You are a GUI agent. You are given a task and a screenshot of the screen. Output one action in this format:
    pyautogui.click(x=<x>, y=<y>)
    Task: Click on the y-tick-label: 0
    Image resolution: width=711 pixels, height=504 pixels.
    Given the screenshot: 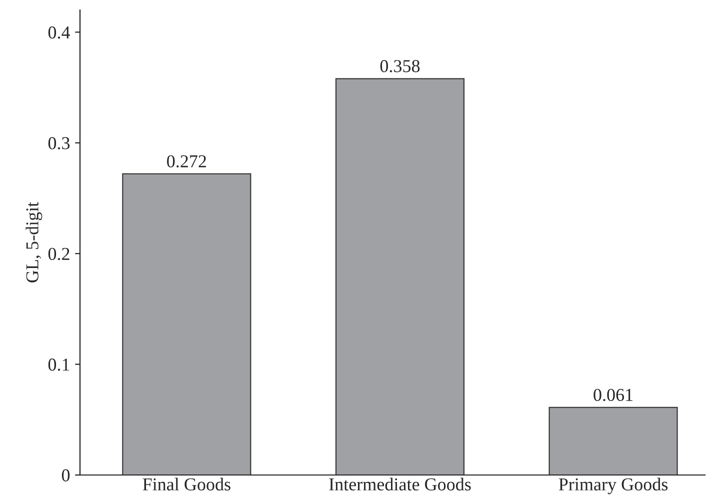 What is the action you would take?
    pyautogui.click(x=66, y=475)
    